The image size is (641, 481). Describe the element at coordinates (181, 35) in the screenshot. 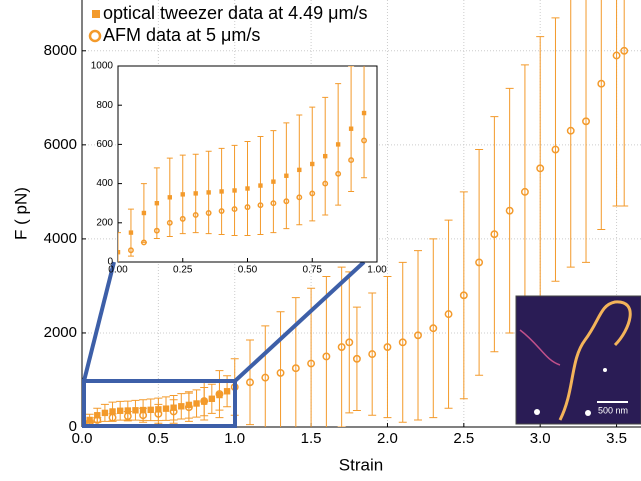

I see `legend-label: AFM data at 5 μm/s` at that location.